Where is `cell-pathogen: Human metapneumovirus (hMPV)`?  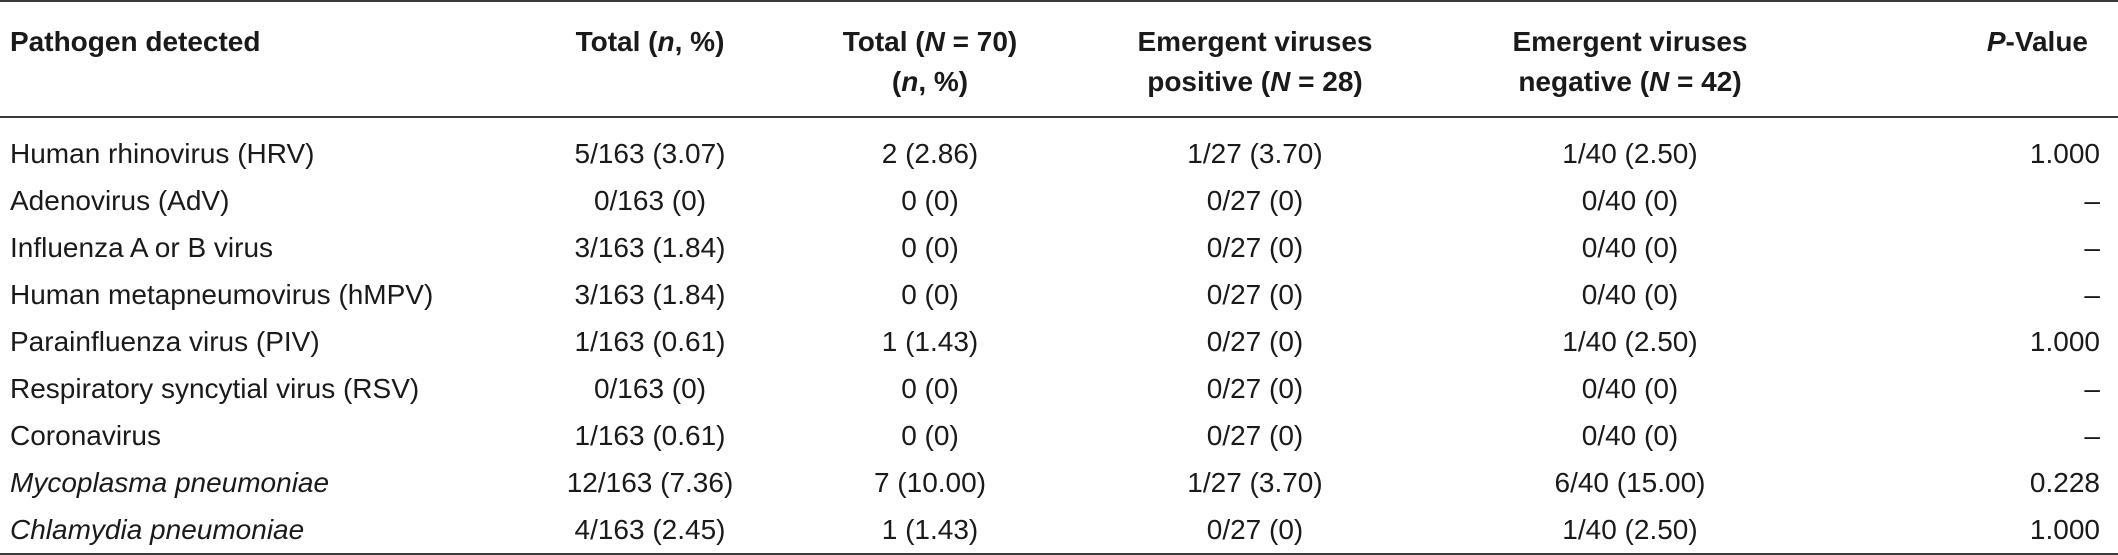
cell-pathogen: Human metapneumovirus (hMPV) is located at coordinates (222, 294).